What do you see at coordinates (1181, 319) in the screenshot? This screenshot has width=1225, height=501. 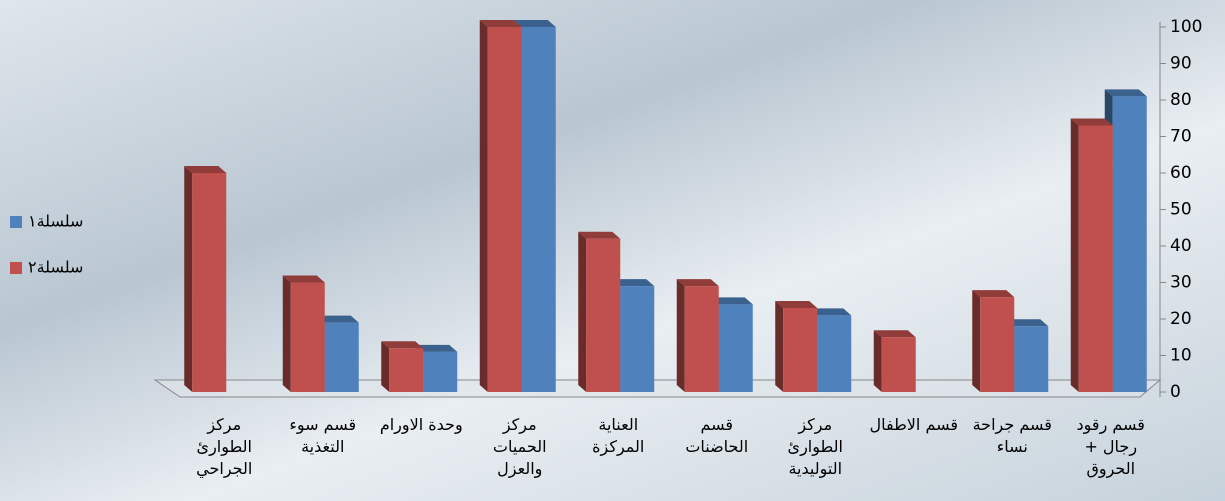 I see `y-tick-label: 20` at bounding box center [1181, 319].